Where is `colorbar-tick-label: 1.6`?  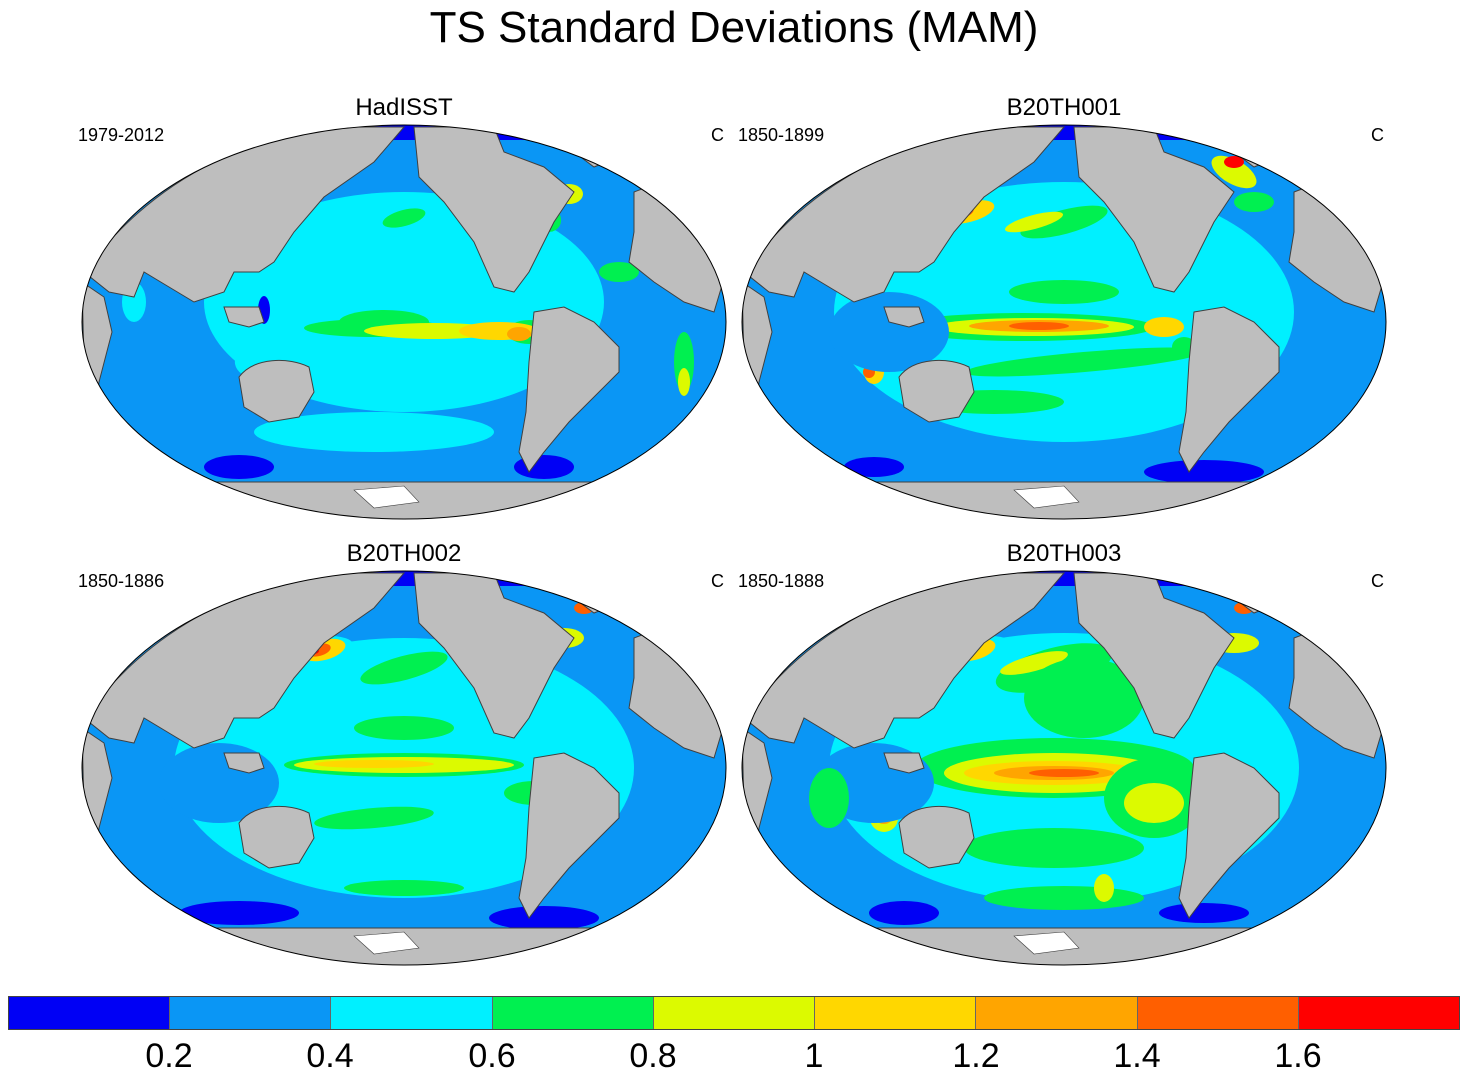 colorbar-tick-label: 1.6 is located at coordinates (1298, 1056).